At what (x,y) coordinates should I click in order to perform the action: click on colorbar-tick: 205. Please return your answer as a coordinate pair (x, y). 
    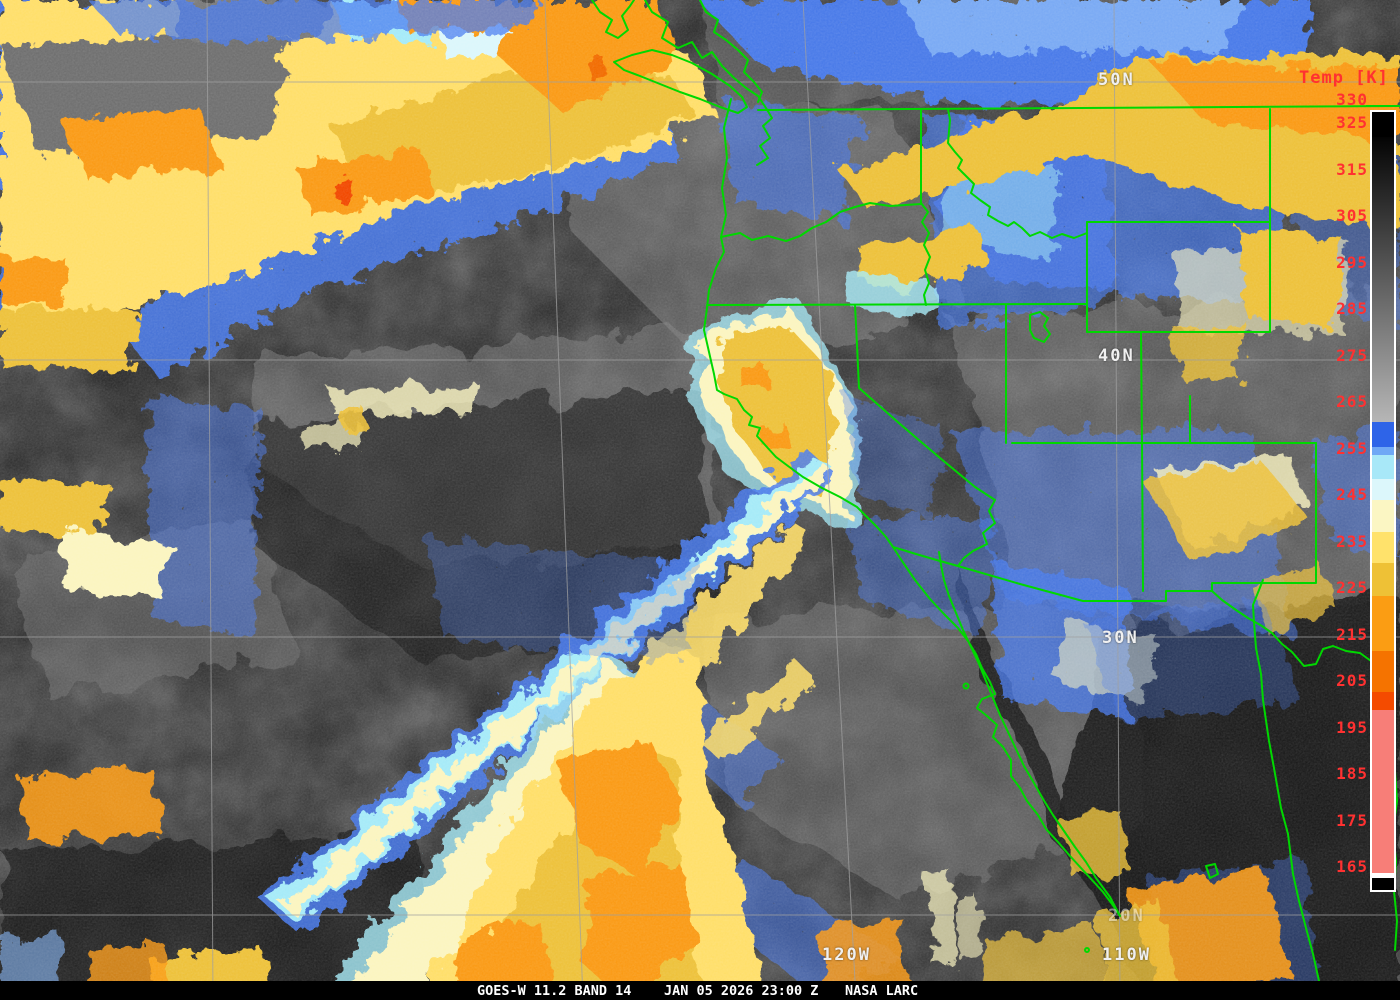
    Looking at the image, I should click on (1352, 680).